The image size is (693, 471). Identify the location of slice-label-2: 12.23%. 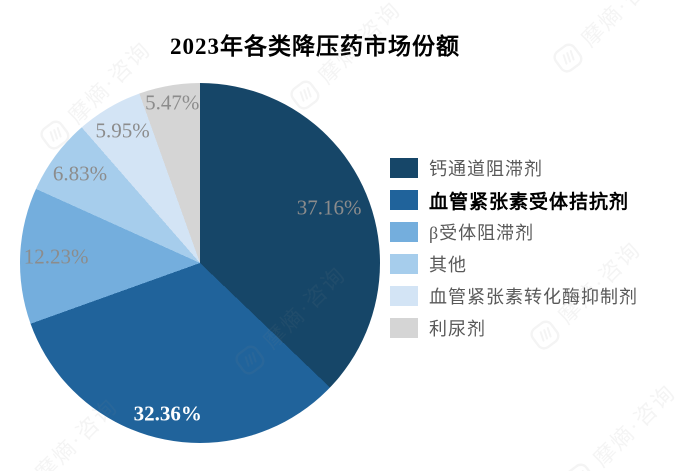
(56, 256).